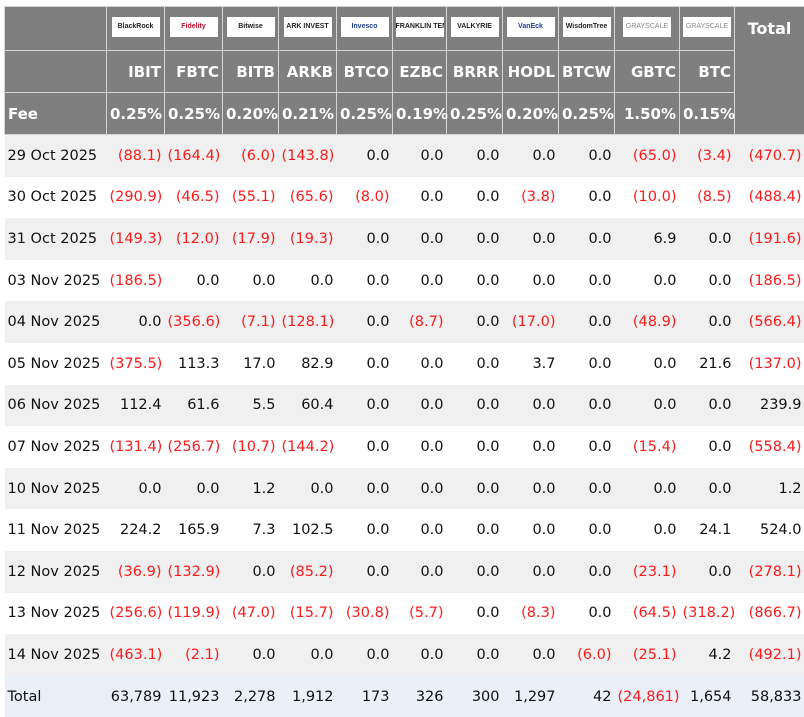  I want to click on flow-cell: (65.0), so click(647, 156).